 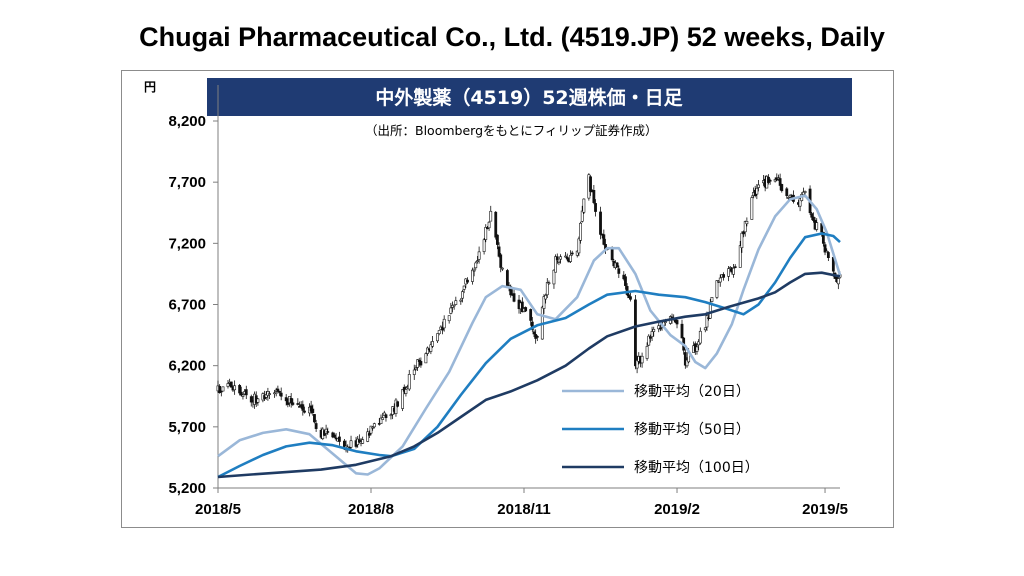 I want to click on x-tick-label: 2018/11, so click(x=523, y=509).